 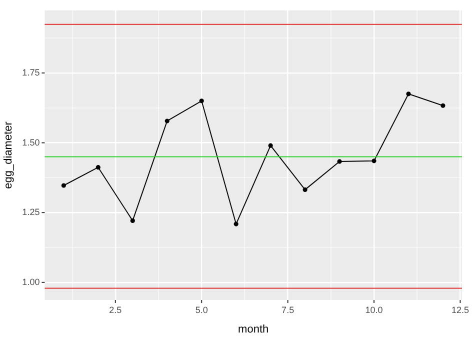 I want to click on x-tick-label: 10.0, so click(x=374, y=309).